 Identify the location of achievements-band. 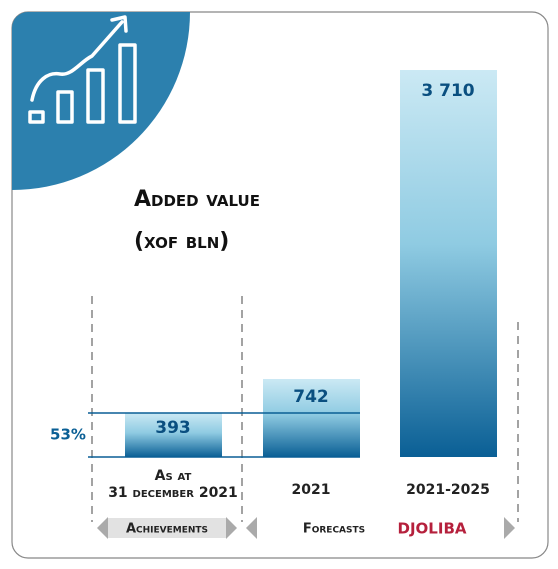
(167, 528).